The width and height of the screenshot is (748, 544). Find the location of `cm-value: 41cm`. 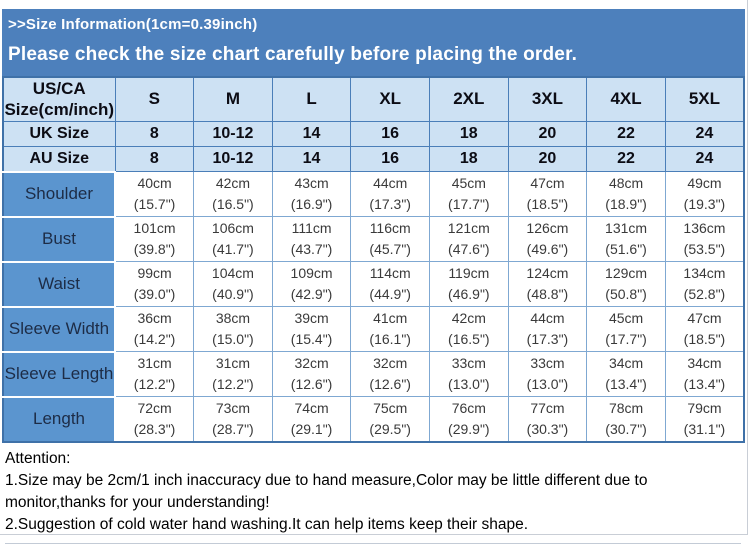

cm-value: 41cm is located at coordinates (390, 318).